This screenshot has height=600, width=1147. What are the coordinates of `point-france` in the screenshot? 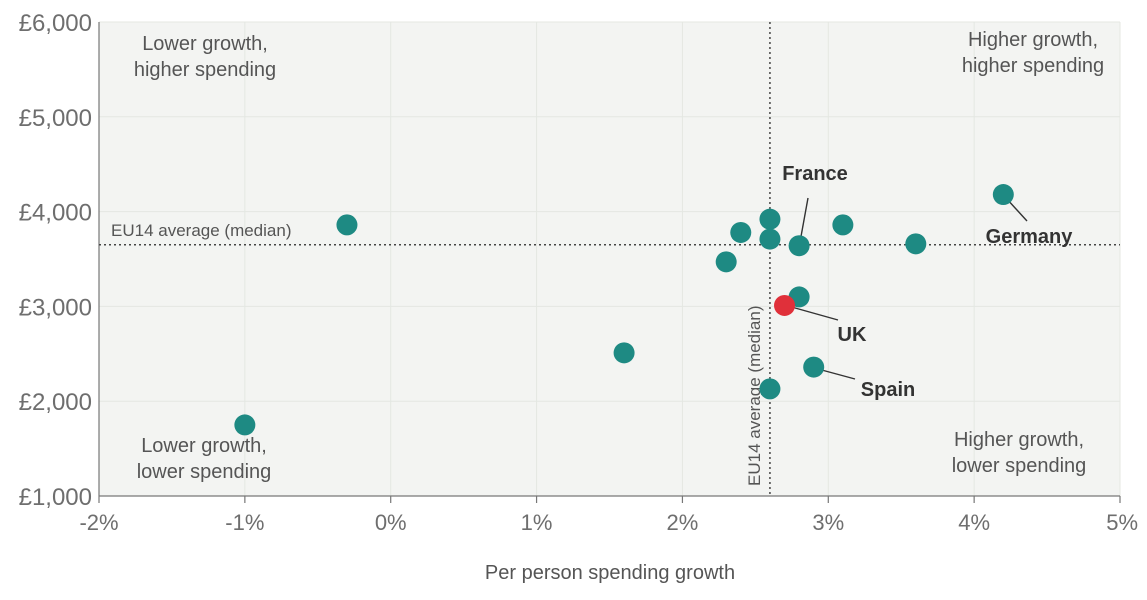 It's located at (799, 246).